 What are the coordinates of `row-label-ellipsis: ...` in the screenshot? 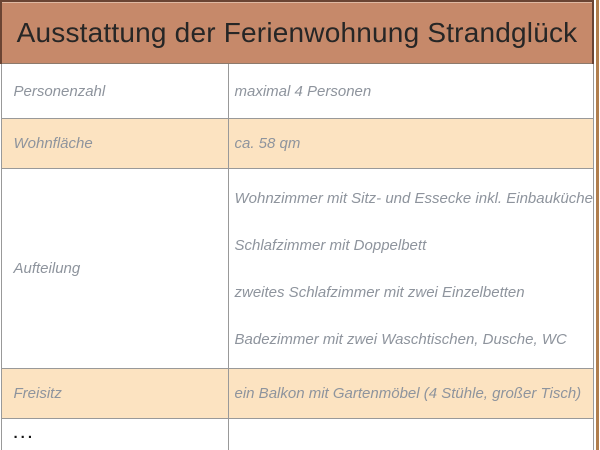 It's located at (114, 434).